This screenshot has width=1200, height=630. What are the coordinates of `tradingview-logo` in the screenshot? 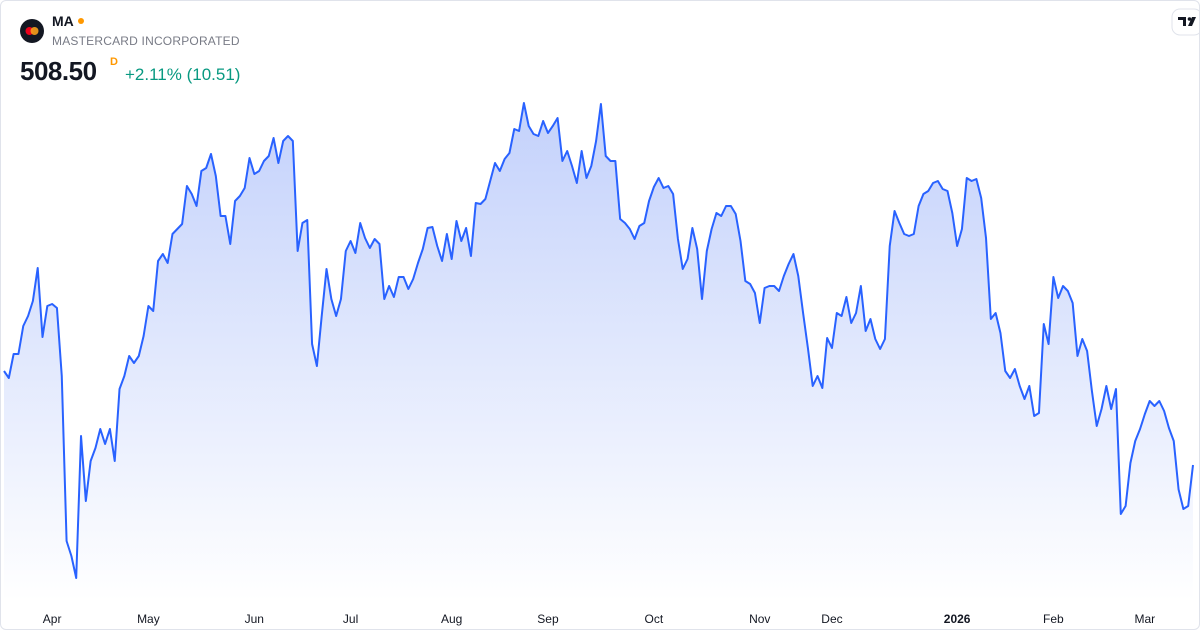 It's located at (1185, 22).